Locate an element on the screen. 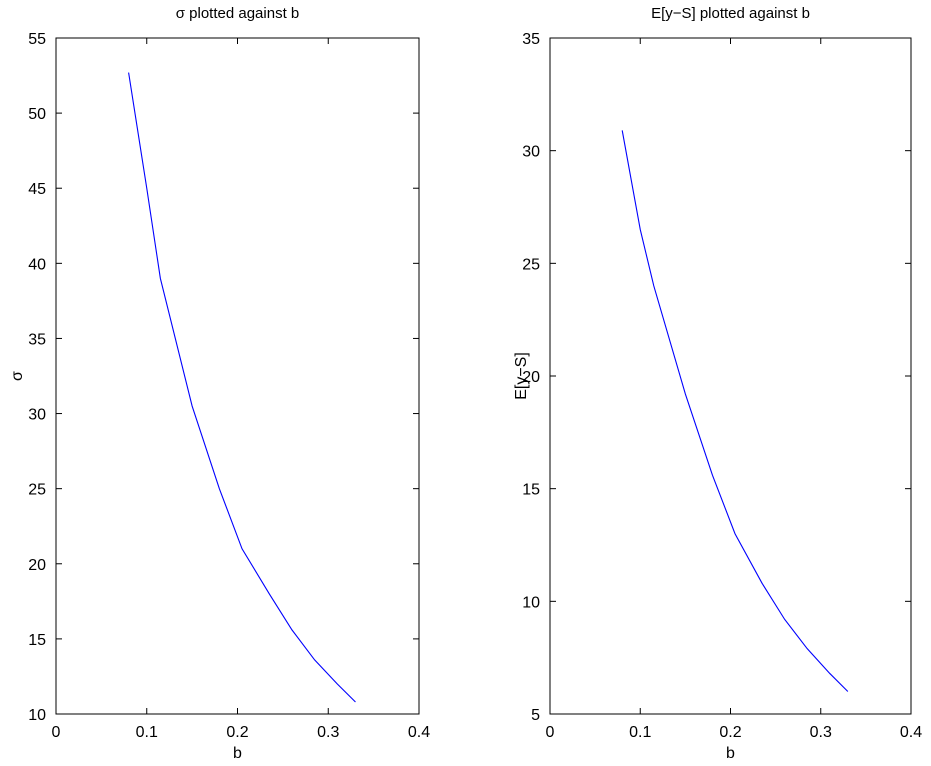 This screenshot has width=931, height=766. right-x-tick-labels: 0 0.1 0.2 0.3 0.4 is located at coordinates (734, 732).